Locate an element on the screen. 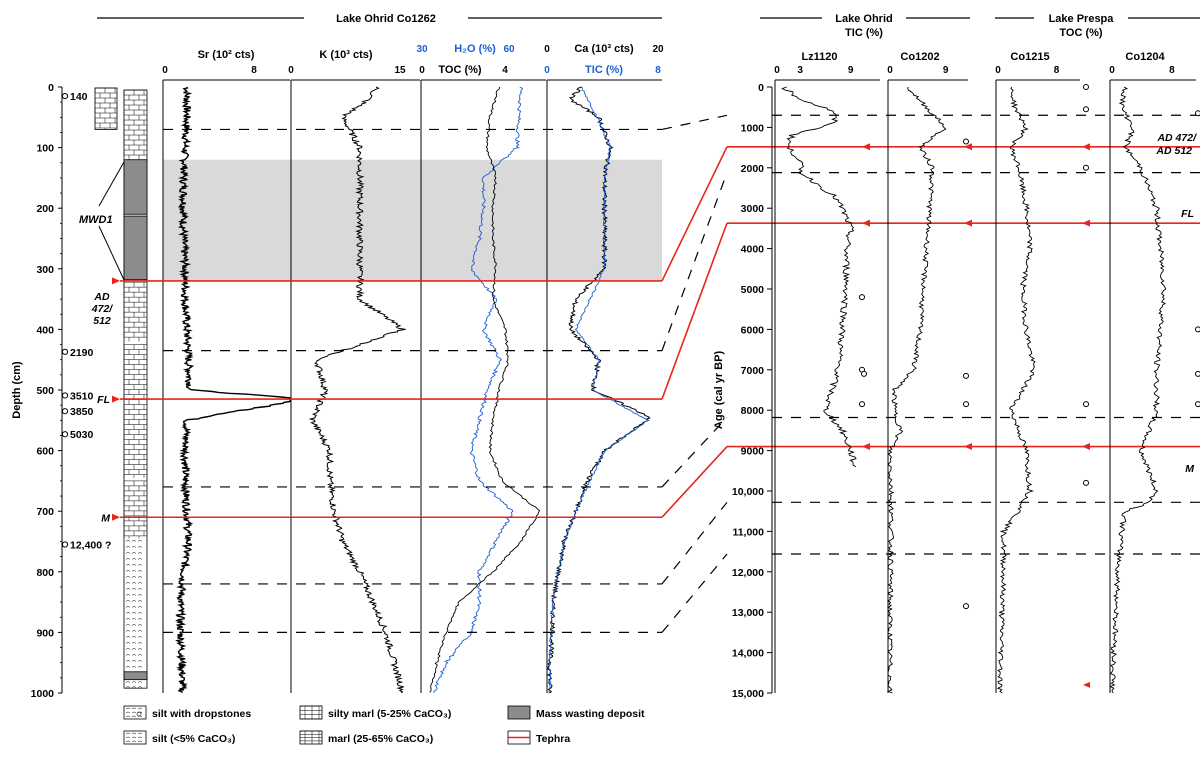  tic-tick: 0 is located at coordinates (547, 70).